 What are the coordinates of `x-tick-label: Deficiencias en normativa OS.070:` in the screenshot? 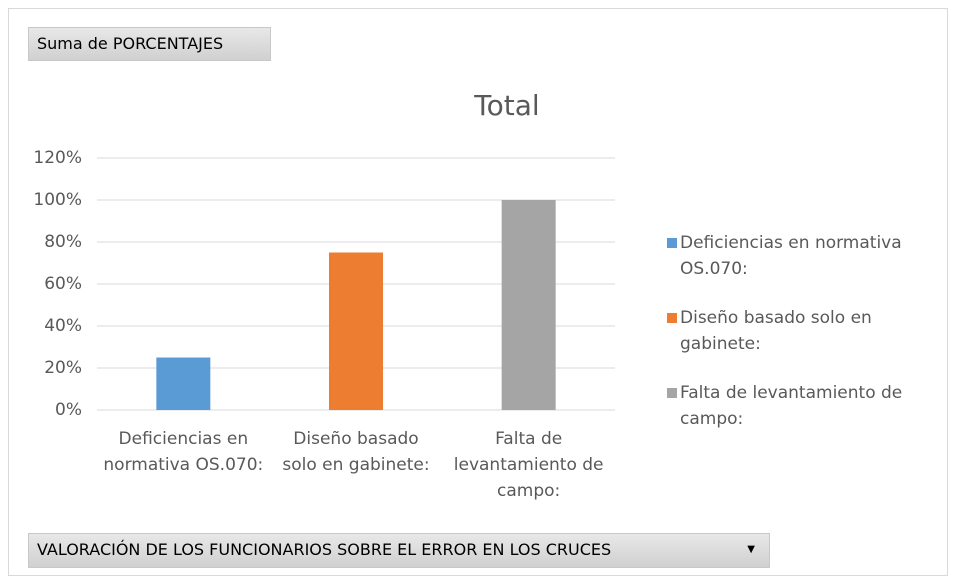 It's located at (183, 452).